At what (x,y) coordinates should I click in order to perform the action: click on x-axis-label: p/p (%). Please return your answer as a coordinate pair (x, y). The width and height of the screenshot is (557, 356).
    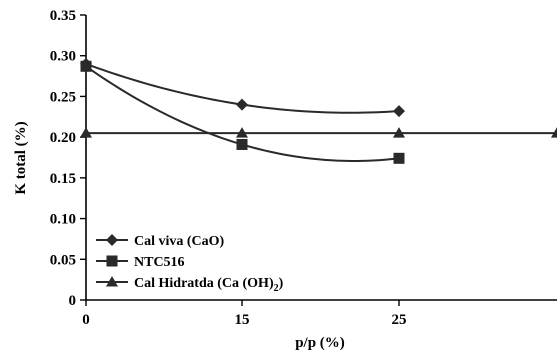
    Looking at the image, I should click on (320, 343).